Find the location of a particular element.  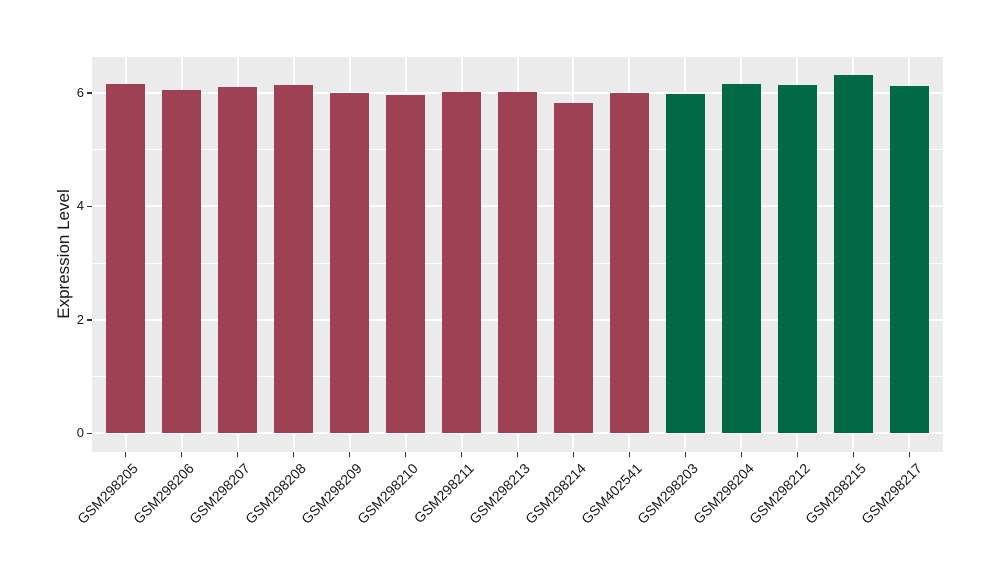

bar-GSM298212 is located at coordinates (797, 259).